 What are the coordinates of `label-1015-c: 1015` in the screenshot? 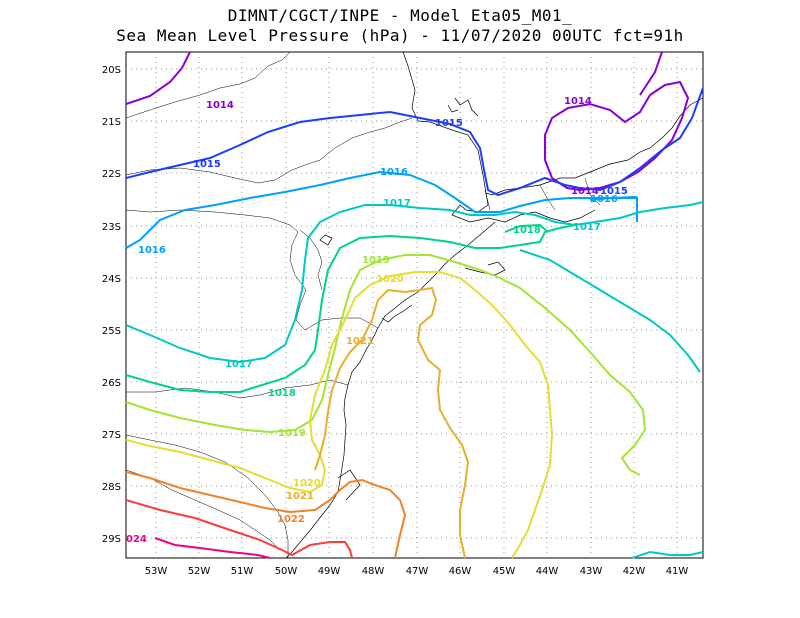 It's located at (614, 191).